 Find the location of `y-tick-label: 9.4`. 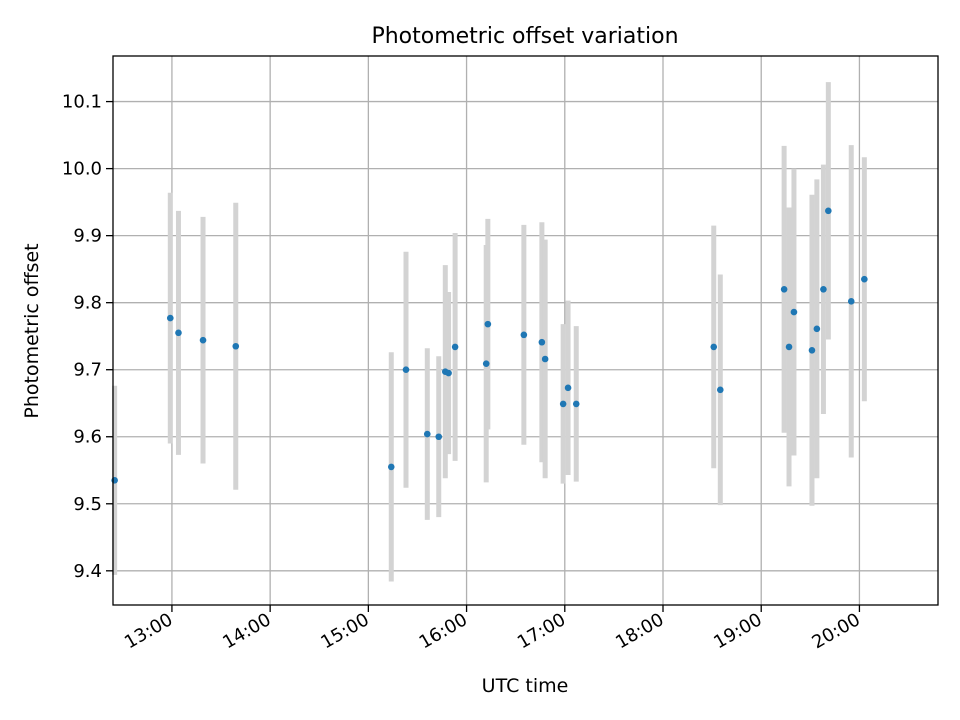

y-tick-label: 9.4 is located at coordinates (87, 571).